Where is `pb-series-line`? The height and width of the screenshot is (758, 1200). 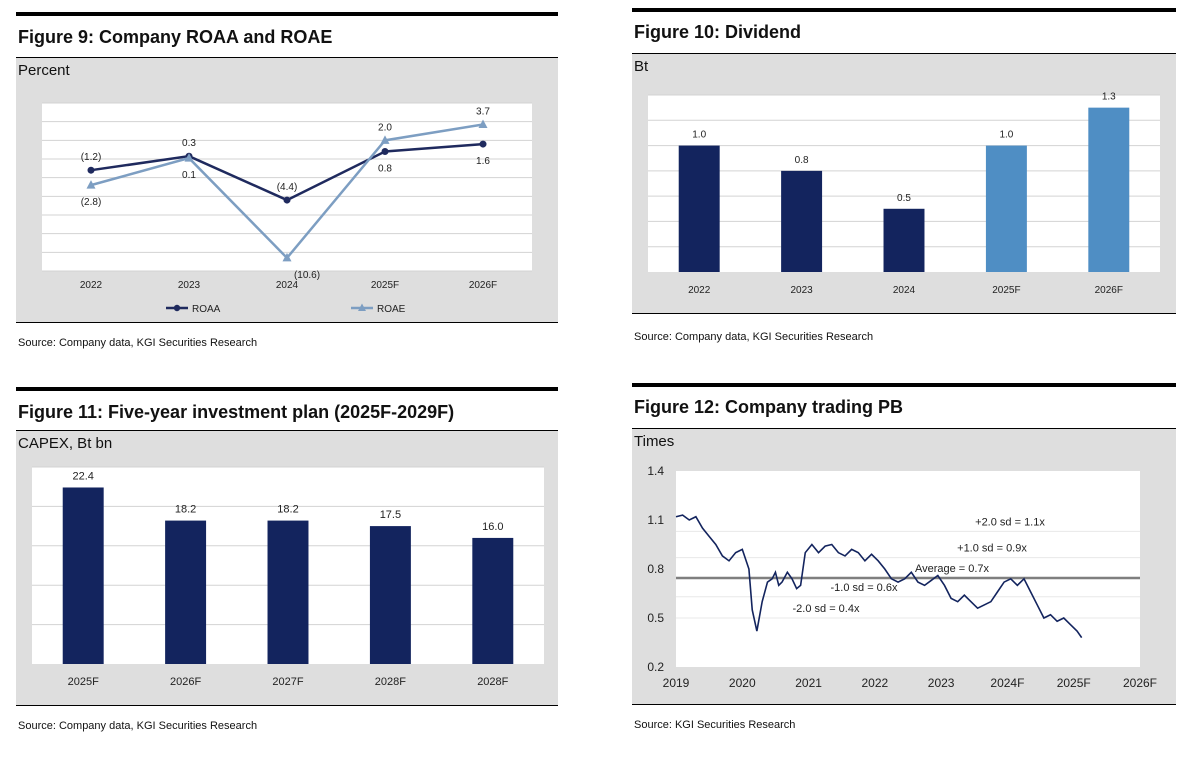
pb-series-line is located at coordinates (879, 576).